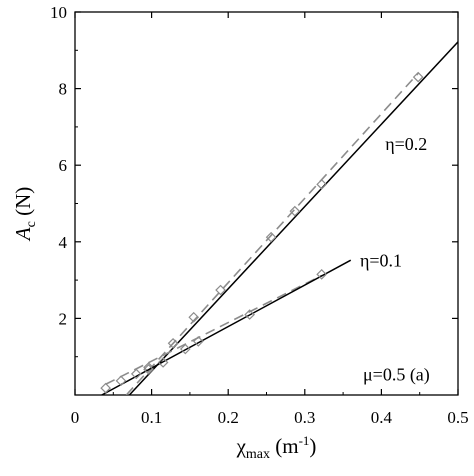 The width and height of the screenshot is (474, 476). Describe the element at coordinates (396, 374) in the screenshot. I see `annotation: μ=0.5 (a)` at that location.